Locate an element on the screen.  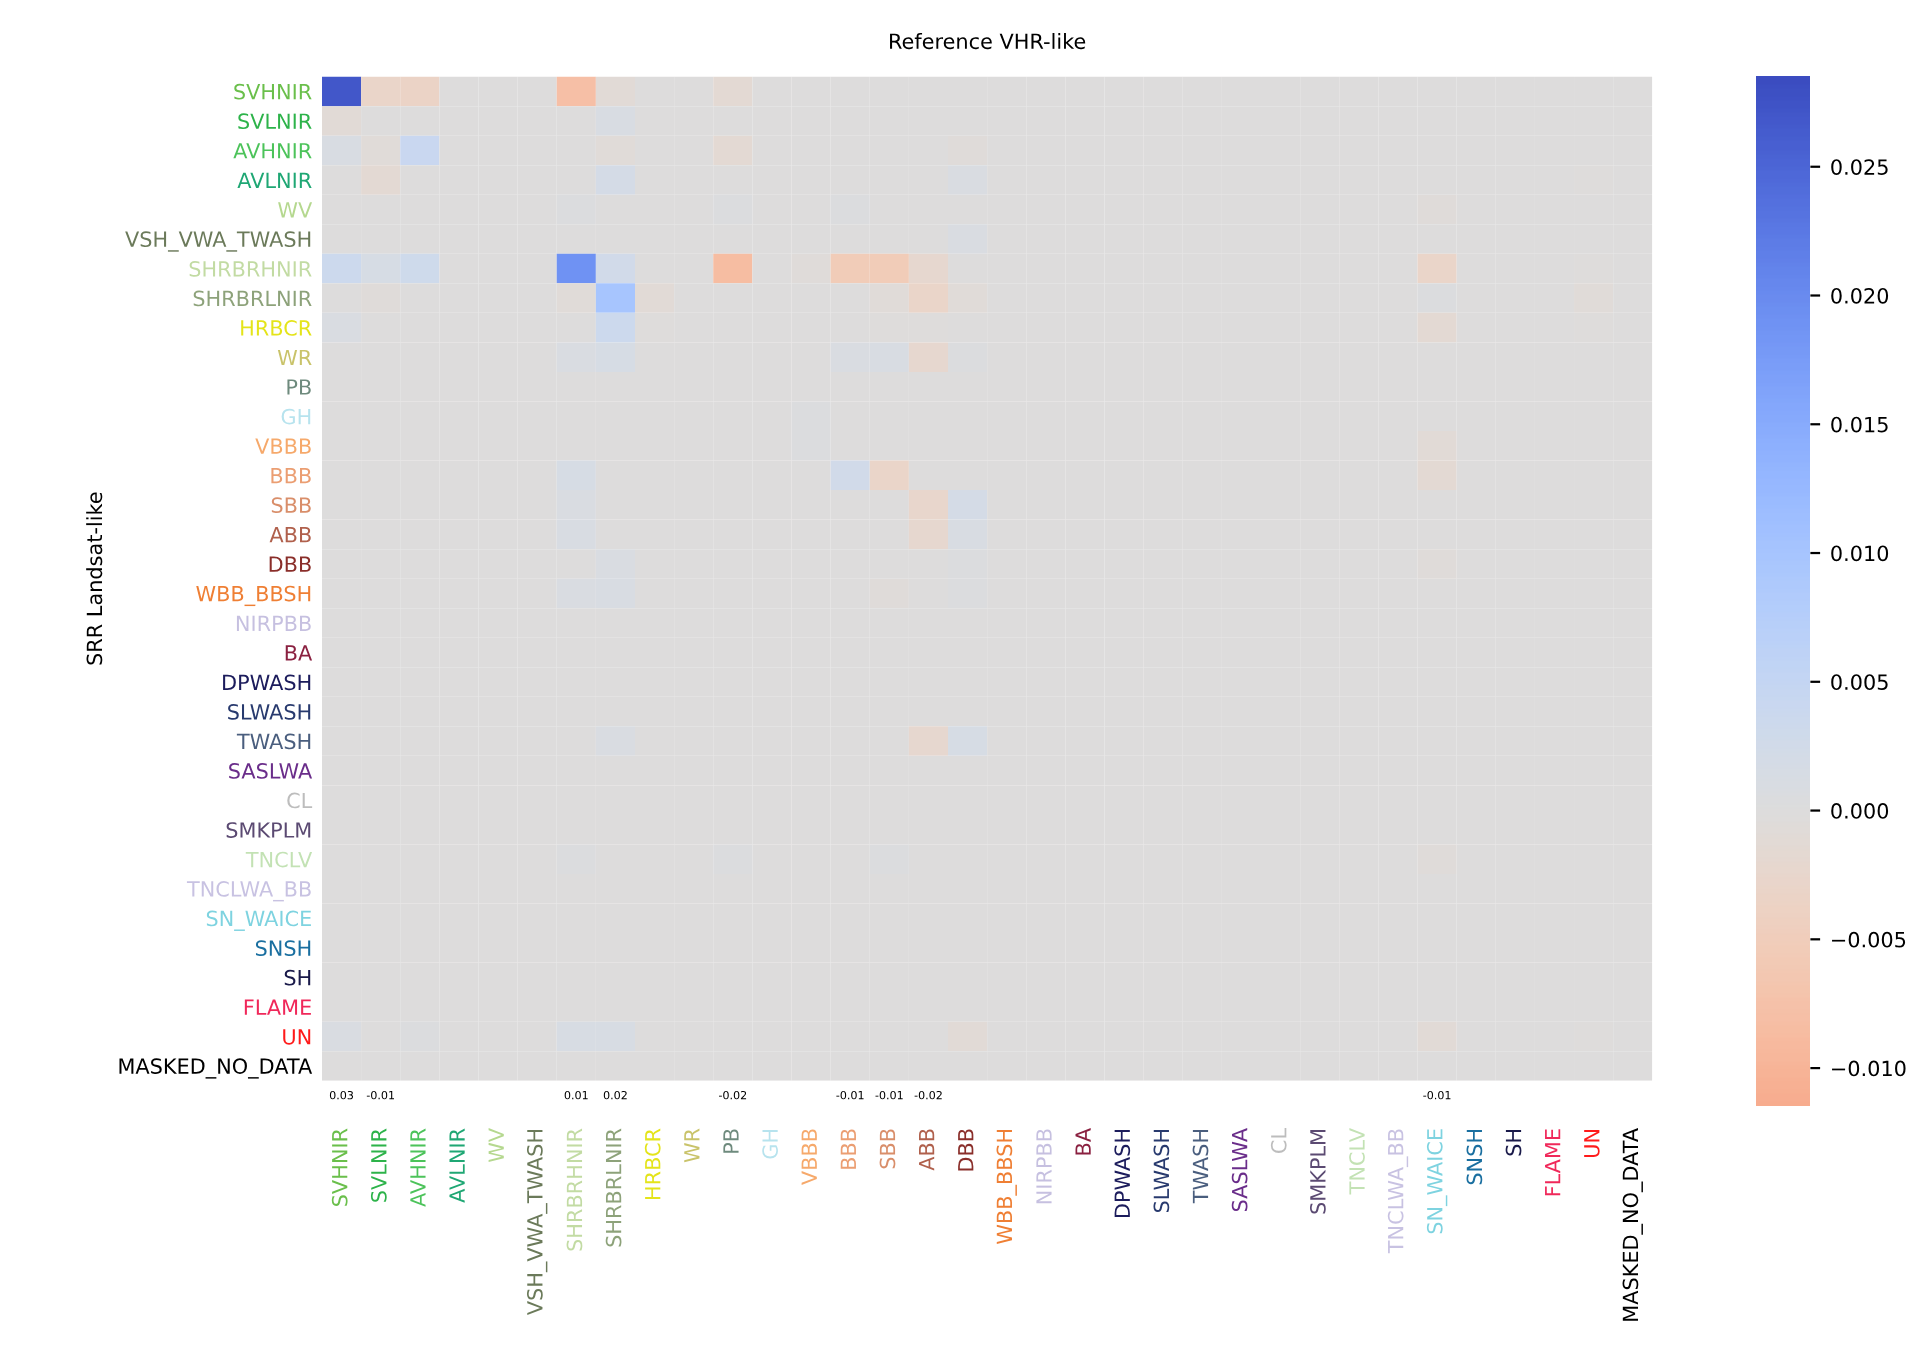
y-tick-label: TNCLV is located at coordinates (279, 859).